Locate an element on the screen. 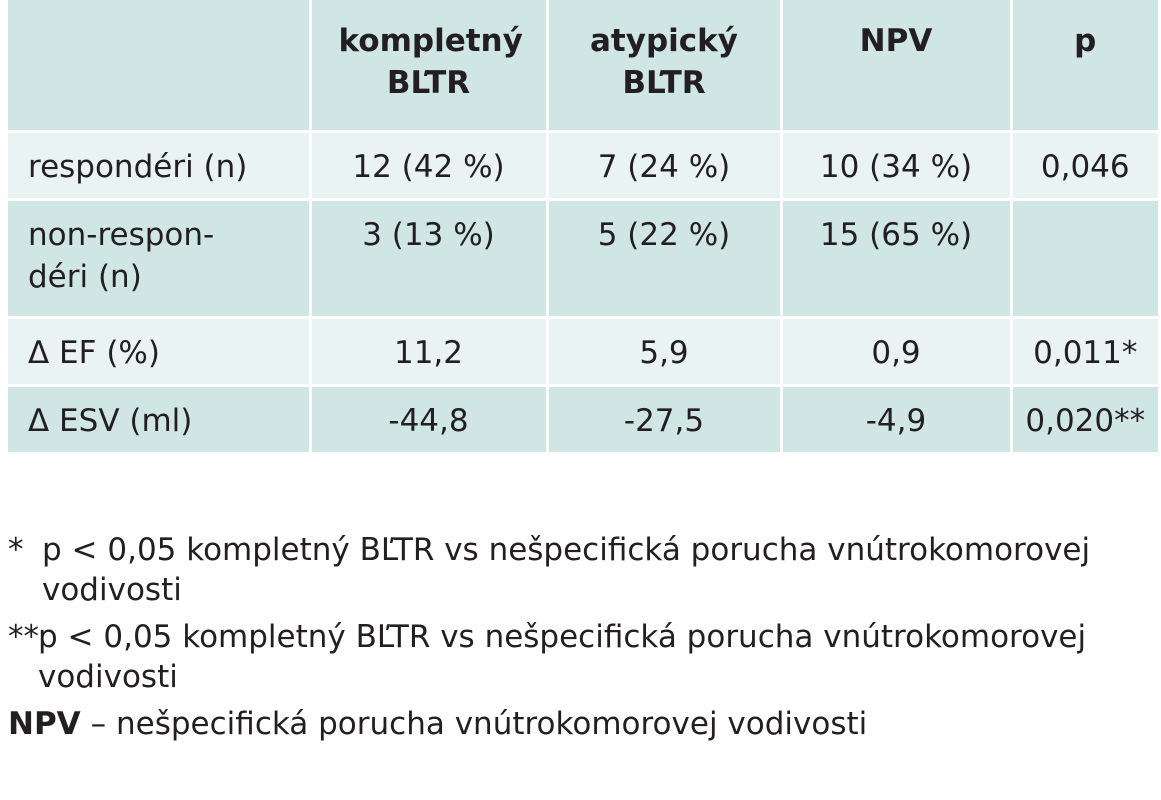  table-cell: -27,5 is located at coordinates (665, 419).